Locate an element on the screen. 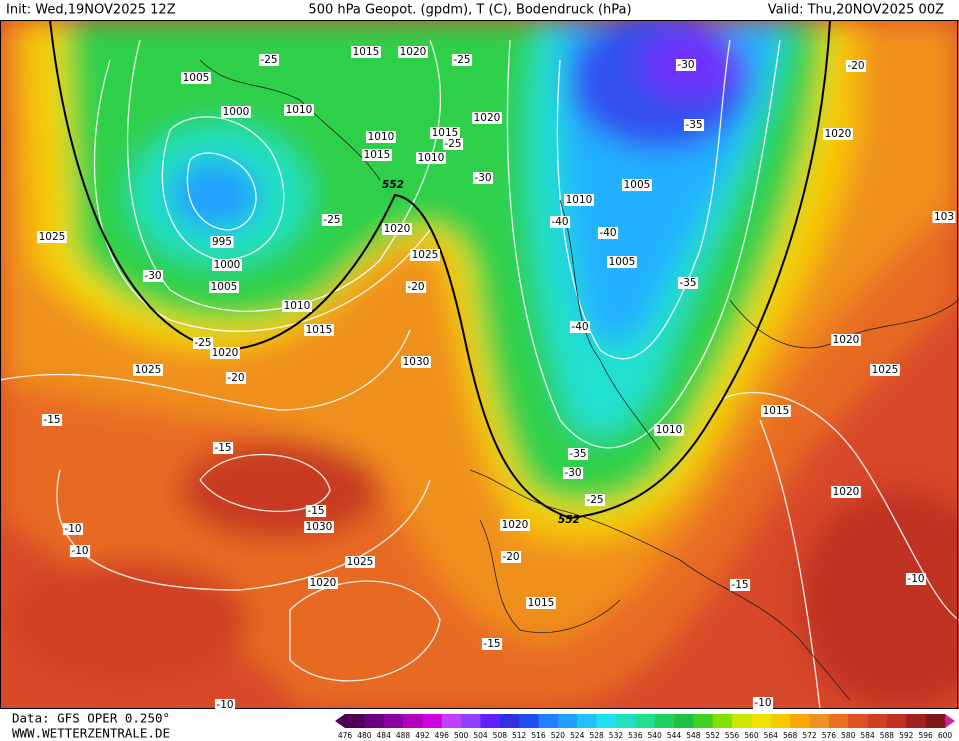  colorbar-tick-label: 476 is located at coordinates (345, 735).